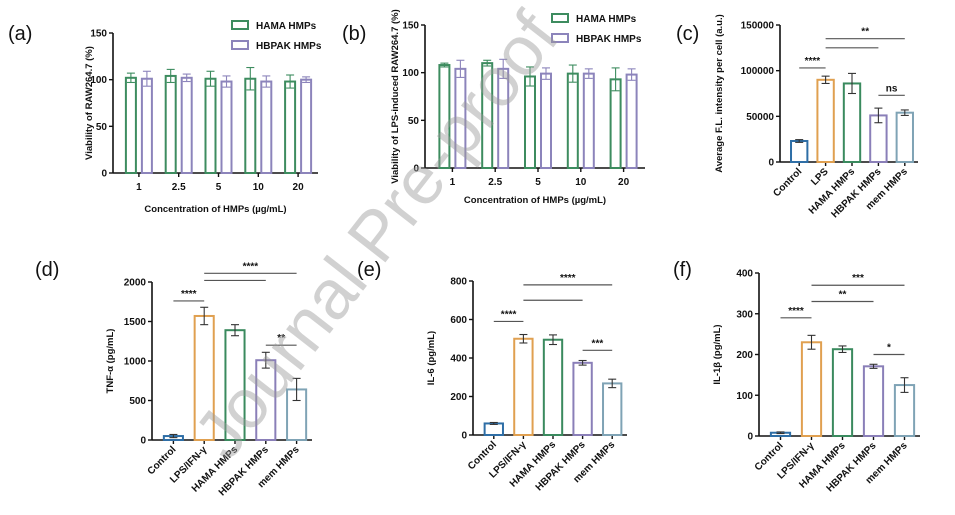 The width and height of the screenshot is (955, 515). I want to click on y-tick-label: 1500, so click(135, 322).